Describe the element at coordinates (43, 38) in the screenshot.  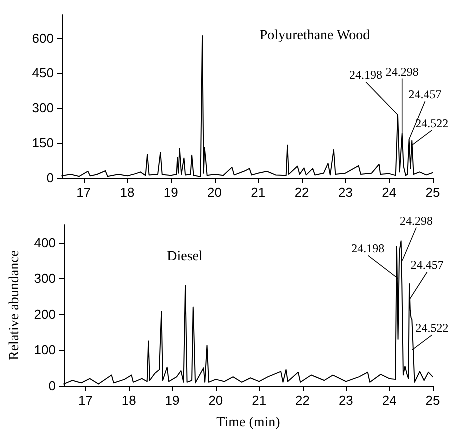
I see `y-tick-label: 600` at that location.